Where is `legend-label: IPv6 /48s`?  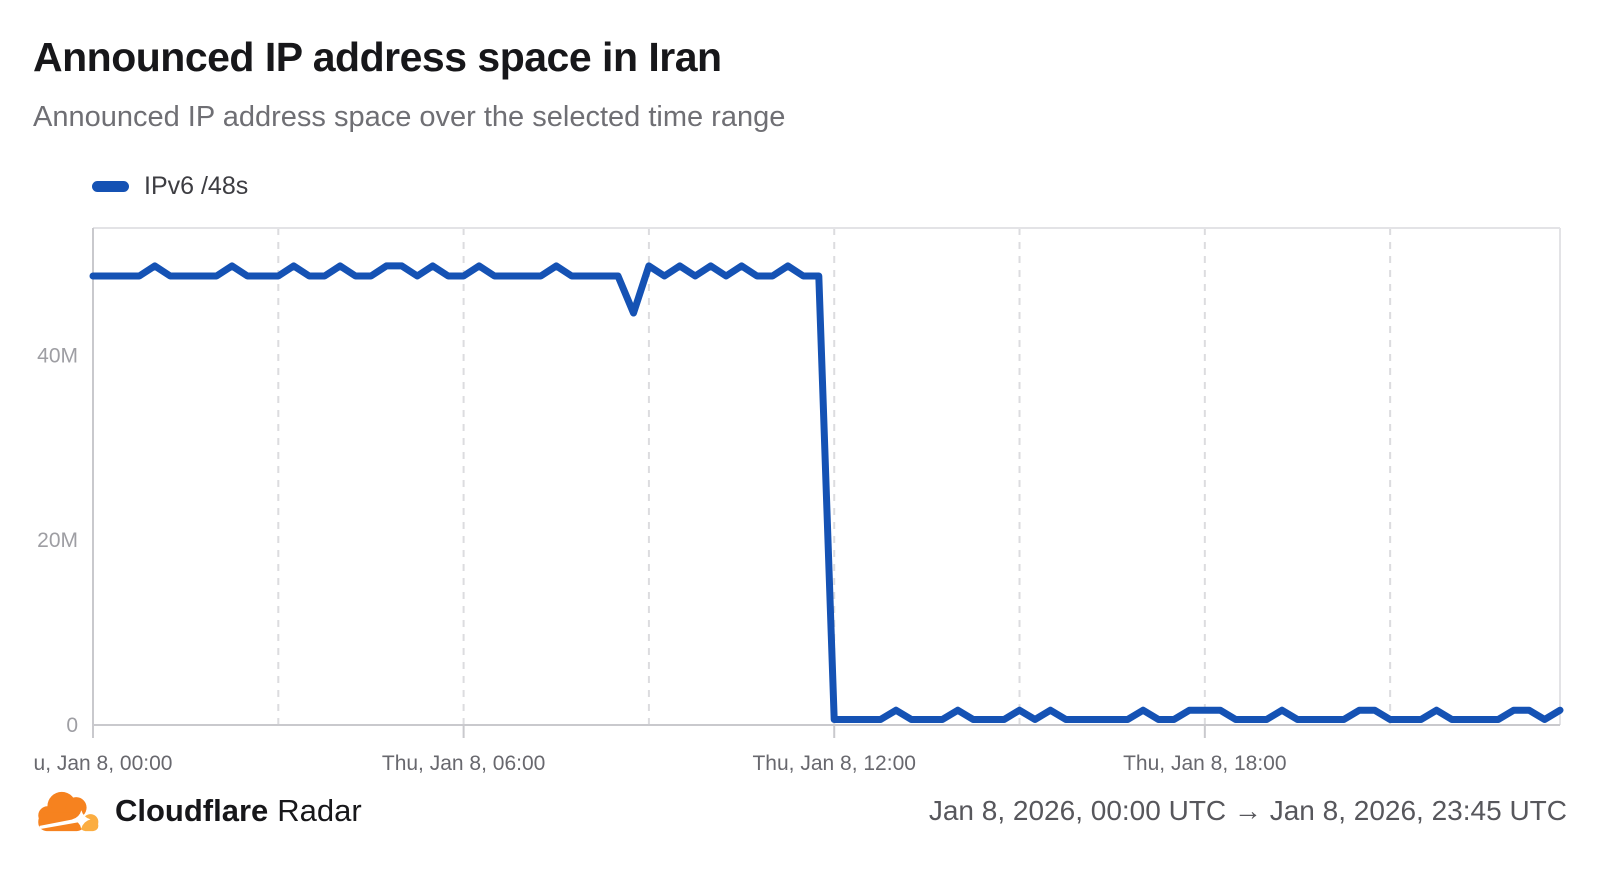
legend-label: IPv6 /48s is located at coordinates (196, 186).